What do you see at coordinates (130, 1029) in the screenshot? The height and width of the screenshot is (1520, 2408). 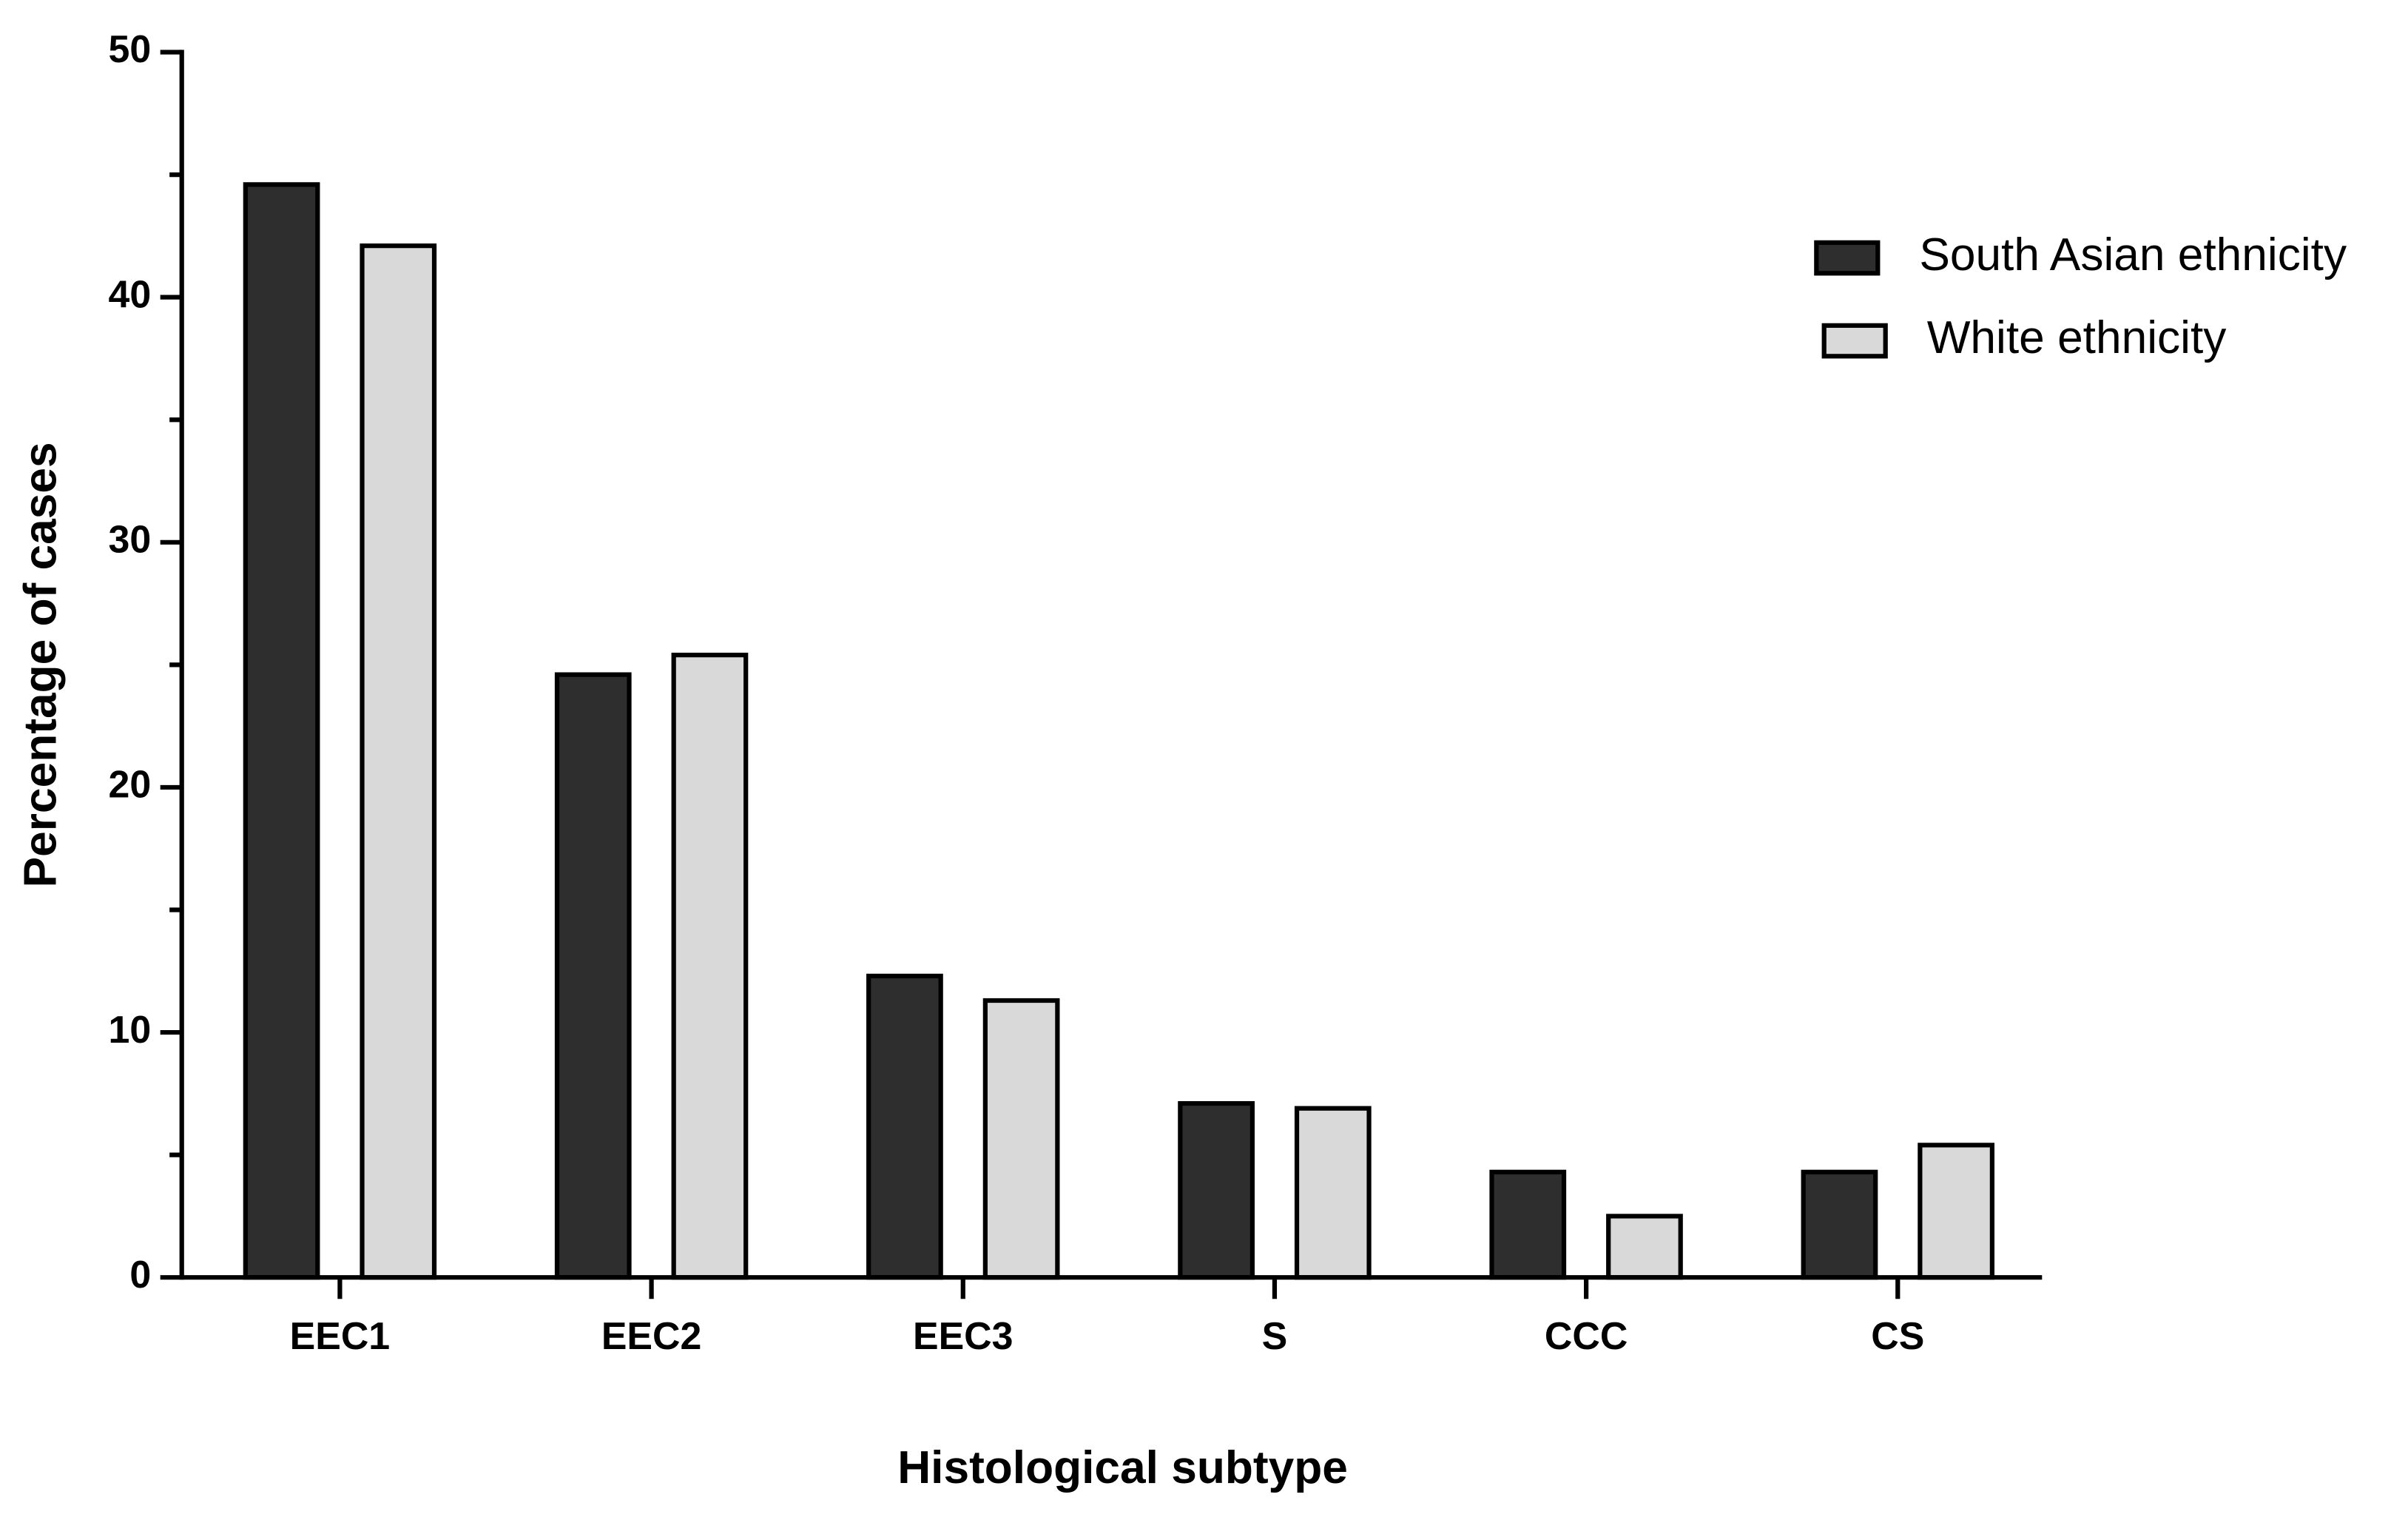 I see `y-tick-label: 10` at bounding box center [130, 1029].